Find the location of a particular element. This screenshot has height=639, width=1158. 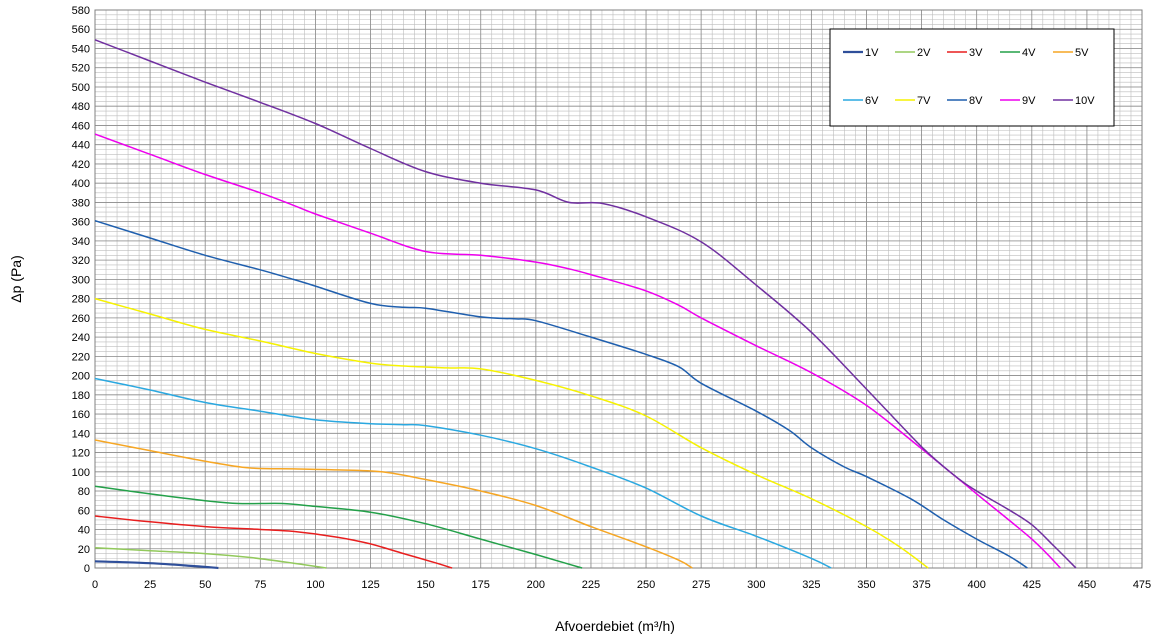

x-tick-label: 375 is located at coordinates (921, 585).